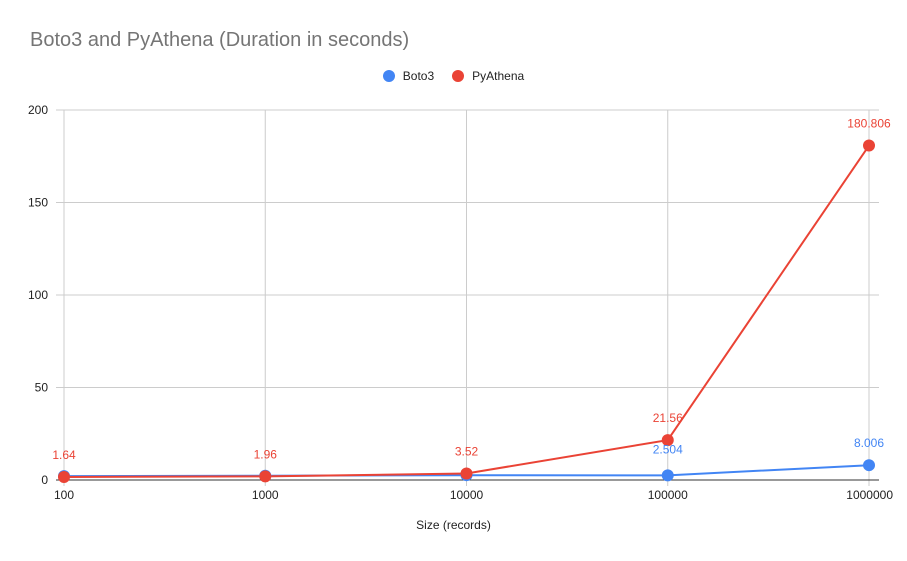 Image resolution: width=907 pixels, height=561 pixels. What do you see at coordinates (266, 454) in the screenshot?
I see `data-label-pyathena: 1.96` at bounding box center [266, 454].